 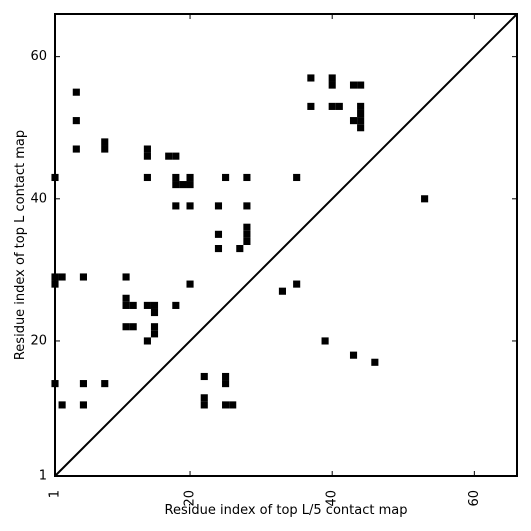 What do you see at coordinates (286, 510) in the screenshot?
I see `x-axis-label: Residue index of top L/5 contact map` at bounding box center [286, 510].